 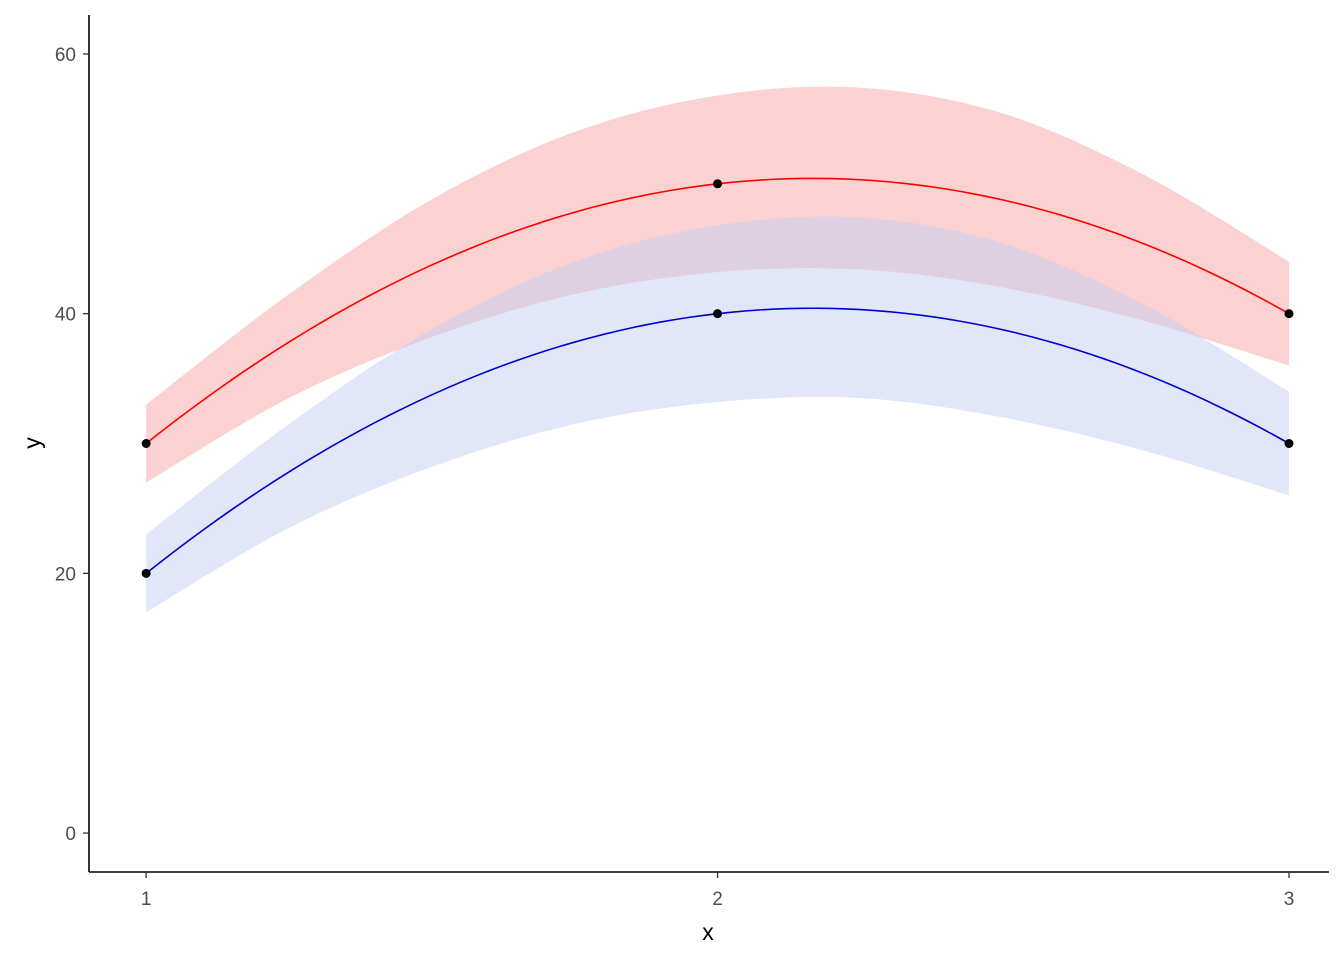 I want to click on x-tick-label-1: 1, so click(x=146, y=899).